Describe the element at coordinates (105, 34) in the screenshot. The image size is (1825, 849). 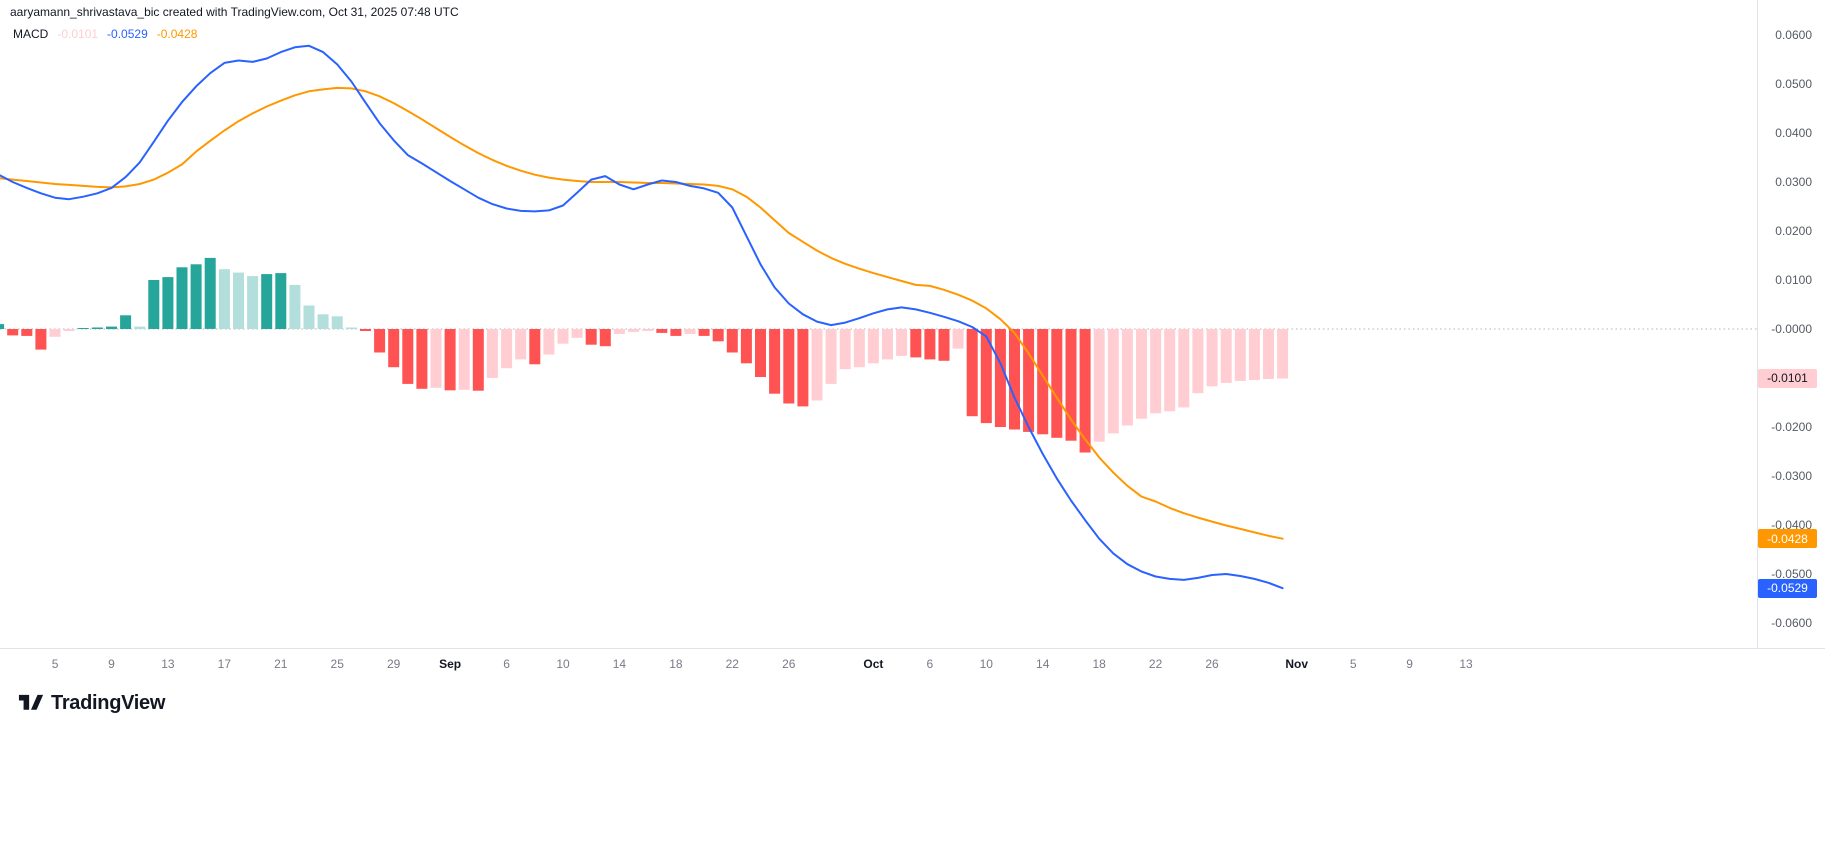
I see `indicator-legend: MACD -0.0101 -0.0529 -0.0428` at that location.